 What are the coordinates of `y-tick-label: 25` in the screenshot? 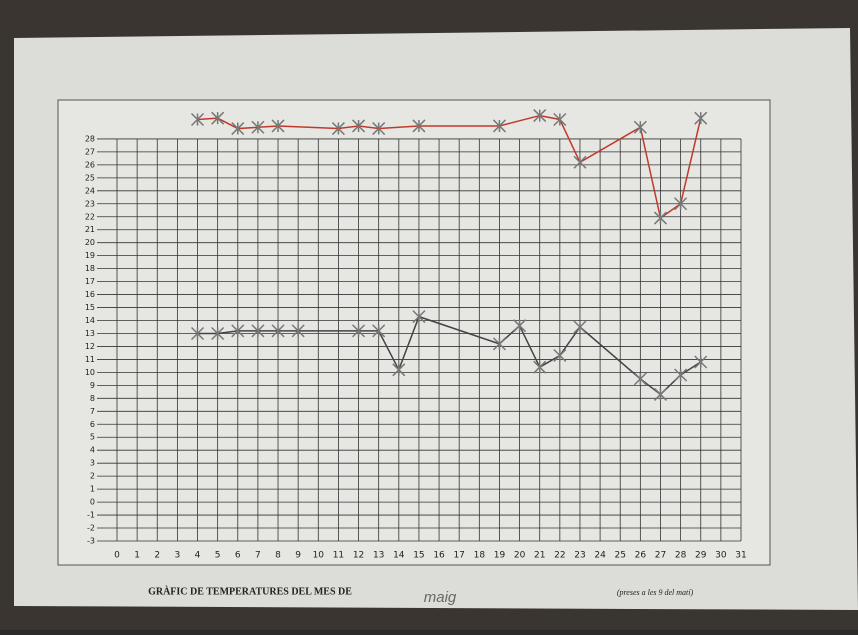 It's located at (90, 177).